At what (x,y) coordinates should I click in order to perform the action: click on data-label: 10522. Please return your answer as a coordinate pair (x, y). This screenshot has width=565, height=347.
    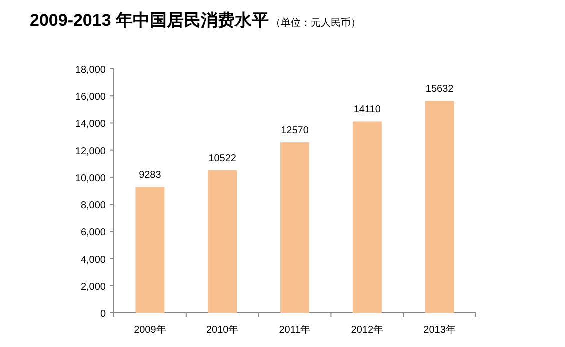
    Looking at the image, I should click on (222, 158).